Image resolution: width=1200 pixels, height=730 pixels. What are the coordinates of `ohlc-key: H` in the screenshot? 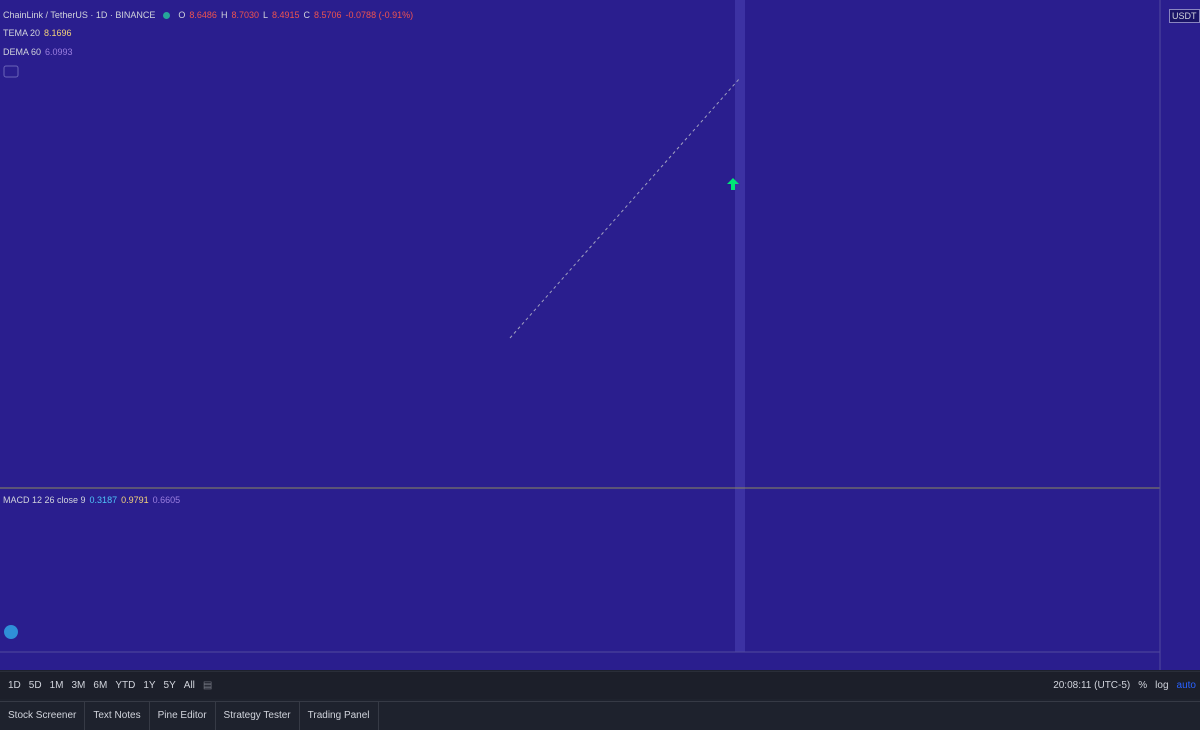 It's located at (224, 15).